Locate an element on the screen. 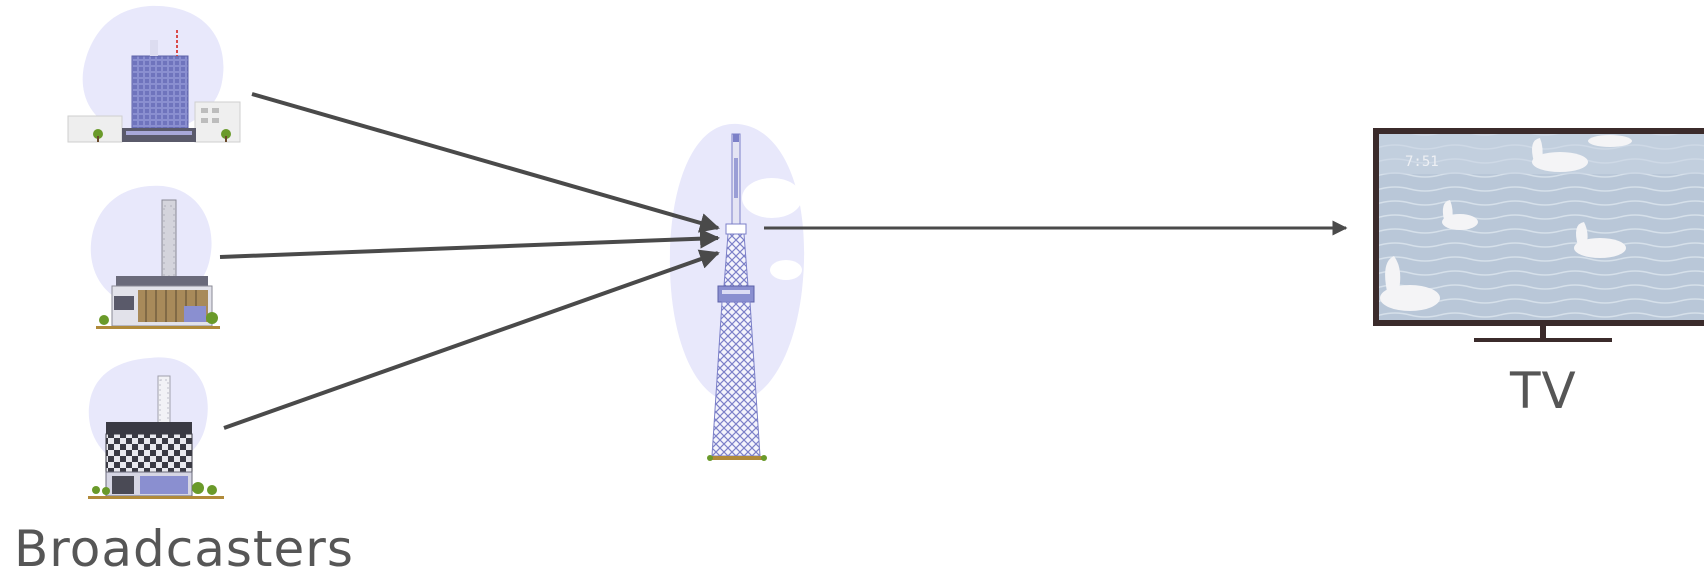 The height and width of the screenshot is (580, 1704). office-tower-icon is located at coordinates (154, 74).